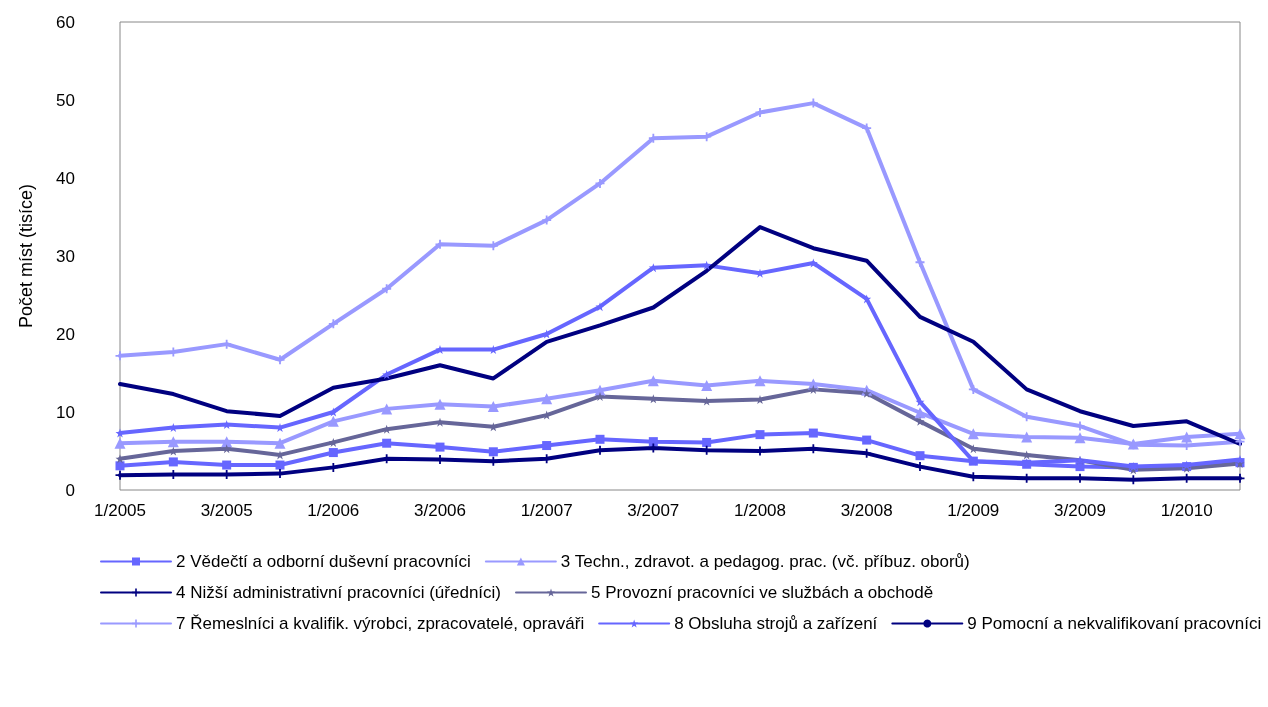  What do you see at coordinates (1186, 510) in the screenshot?
I see `x-tick-label: 1/2010` at bounding box center [1186, 510].